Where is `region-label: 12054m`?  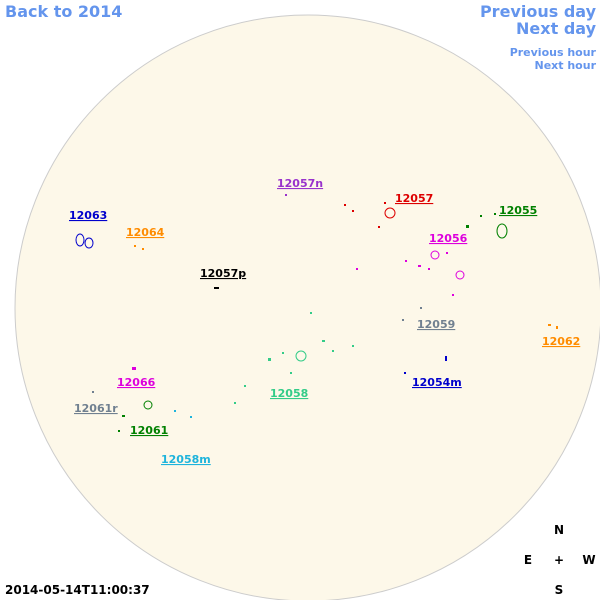
region-label: 12054m is located at coordinates (437, 382).